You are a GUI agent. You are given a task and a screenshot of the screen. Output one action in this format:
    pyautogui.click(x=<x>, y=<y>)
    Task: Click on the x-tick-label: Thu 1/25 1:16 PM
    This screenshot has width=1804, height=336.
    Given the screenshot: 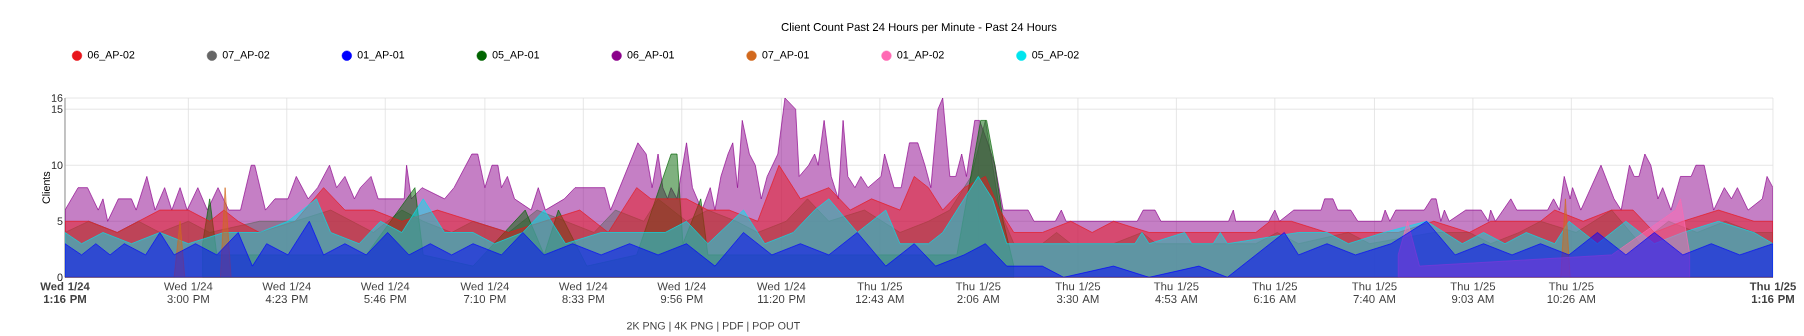 What is the action you would take?
    pyautogui.click(x=1772, y=293)
    